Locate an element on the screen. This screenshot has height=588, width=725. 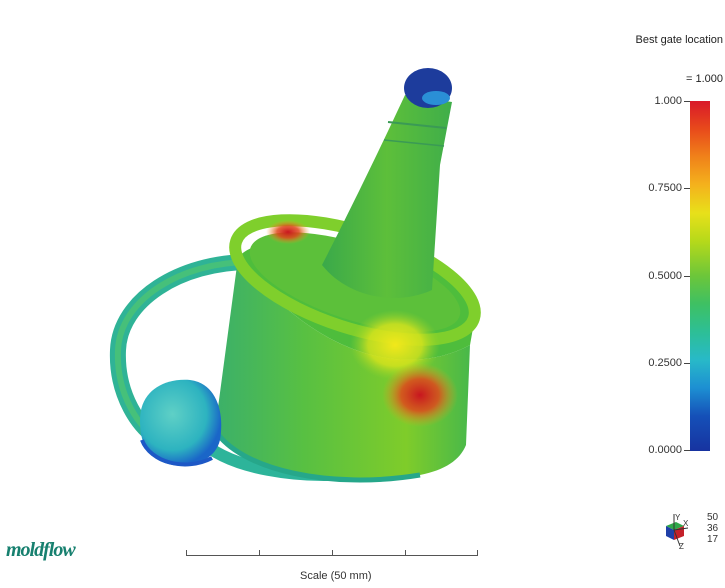
scale-label: Scale (50 mm) is located at coordinates (336, 576).